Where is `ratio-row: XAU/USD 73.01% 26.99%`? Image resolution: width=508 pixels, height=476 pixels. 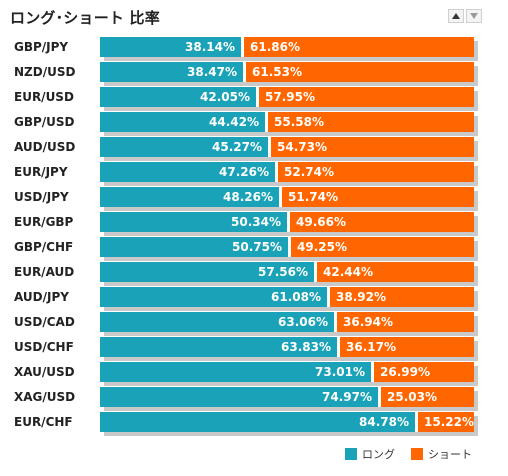 ratio-row: XAU/USD 73.01% 26.99% is located at coordinates (254, 374).